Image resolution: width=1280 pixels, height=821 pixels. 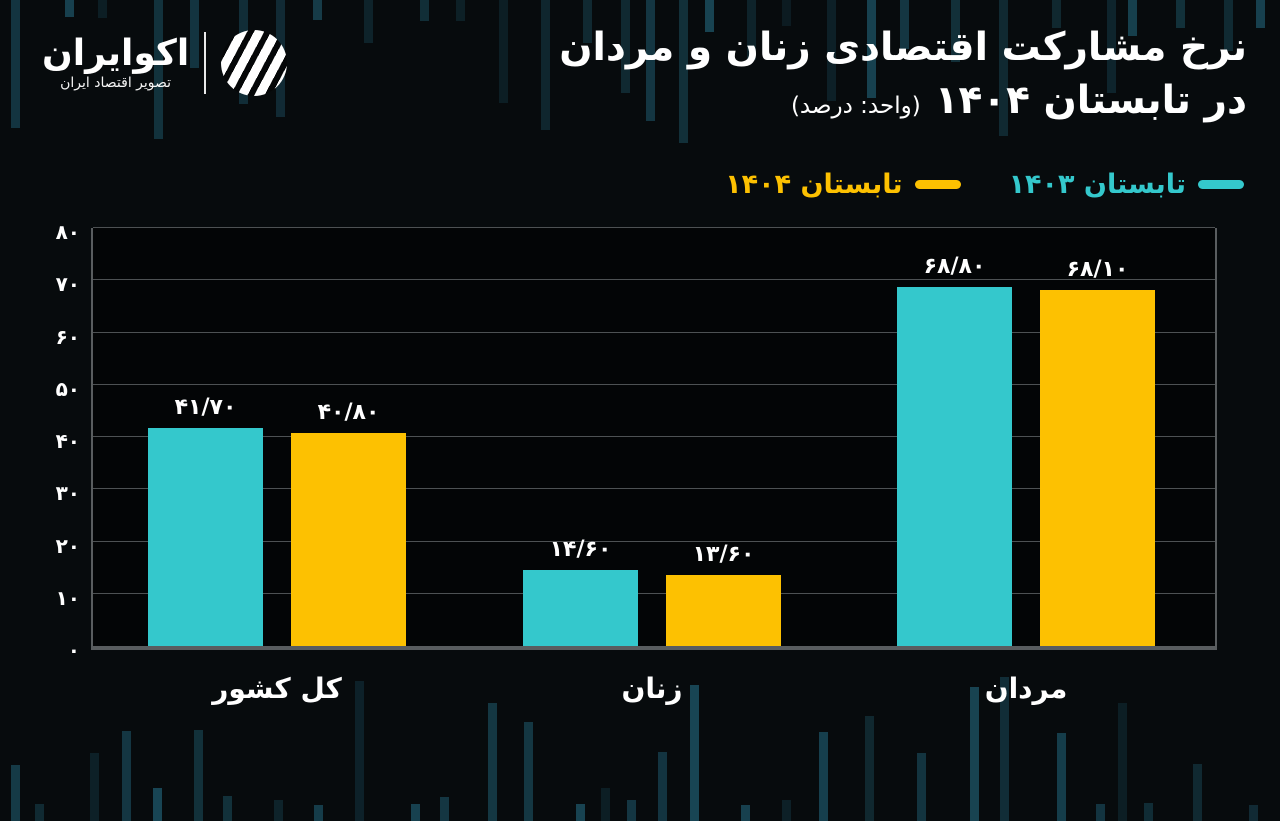 What do you see at coordinates (1221, 184) in the screenshot?
I see `legend-marker-1403-icon` at bounding box center [1221, 184].